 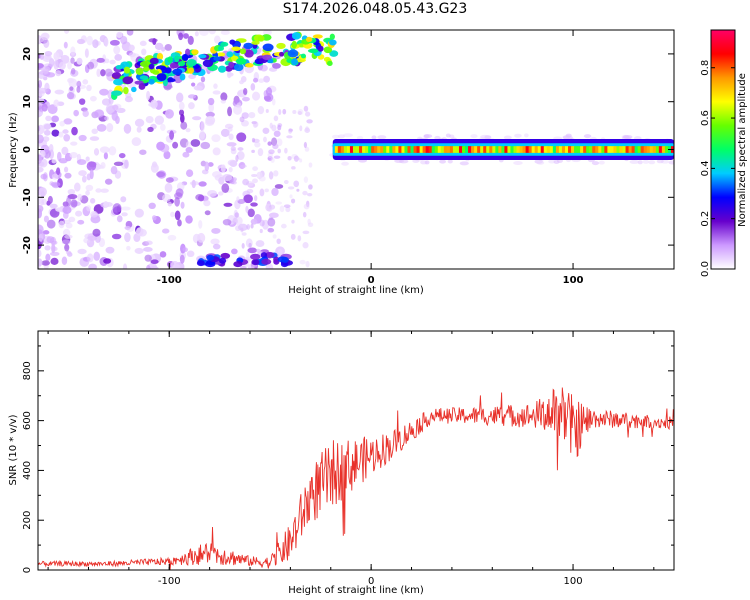 What do you see at coordinates (27, 470) in the screenshot?
I see `y-tick-label: 400` at bounding box center [27, 470].